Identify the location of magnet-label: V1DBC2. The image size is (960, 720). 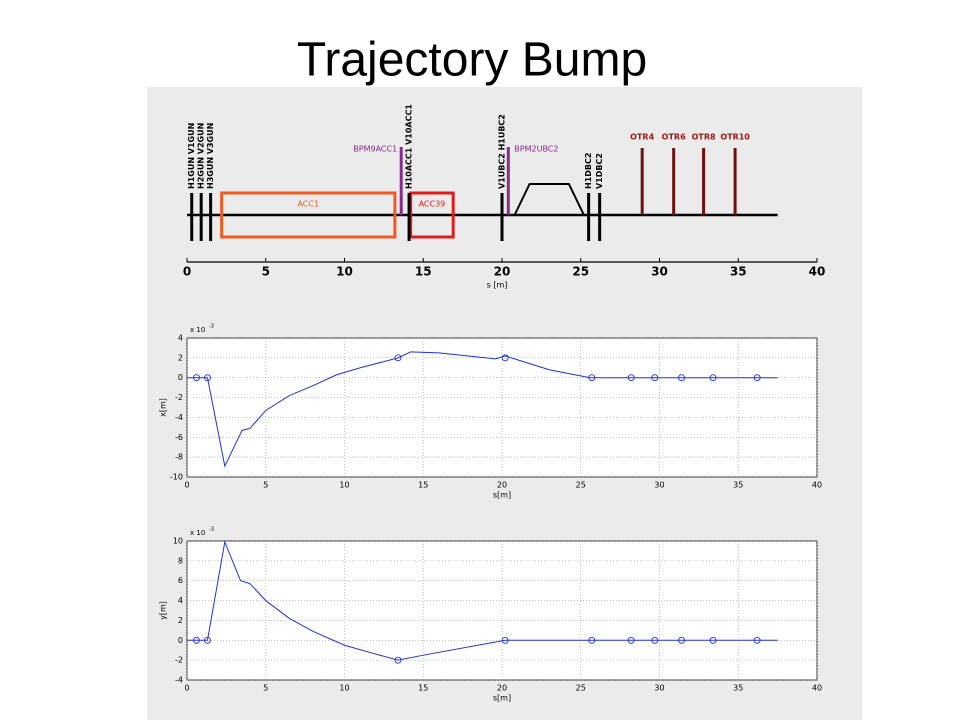
(599, 171).